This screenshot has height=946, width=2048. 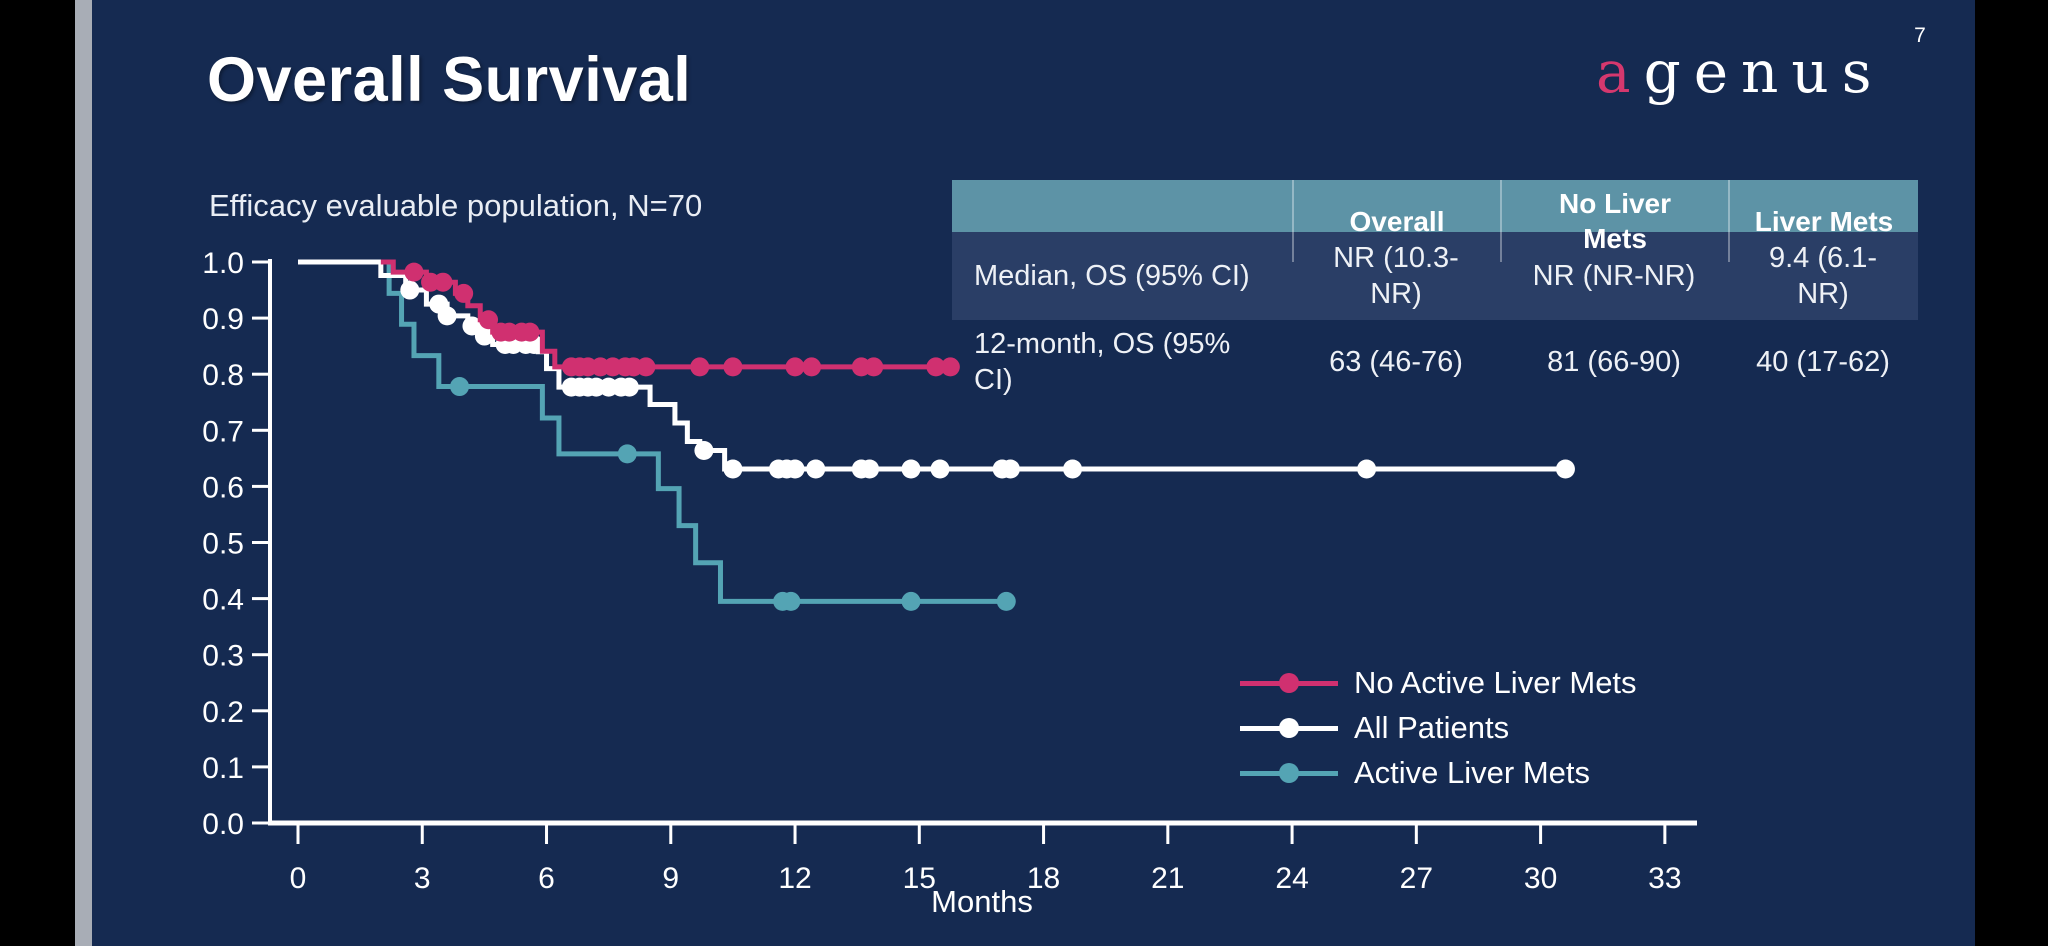 What do you see at coordinates (1472, 772) in the screenshot?
I see `legend-label: Active Liver Mets` at bounding box center [1472, 772].